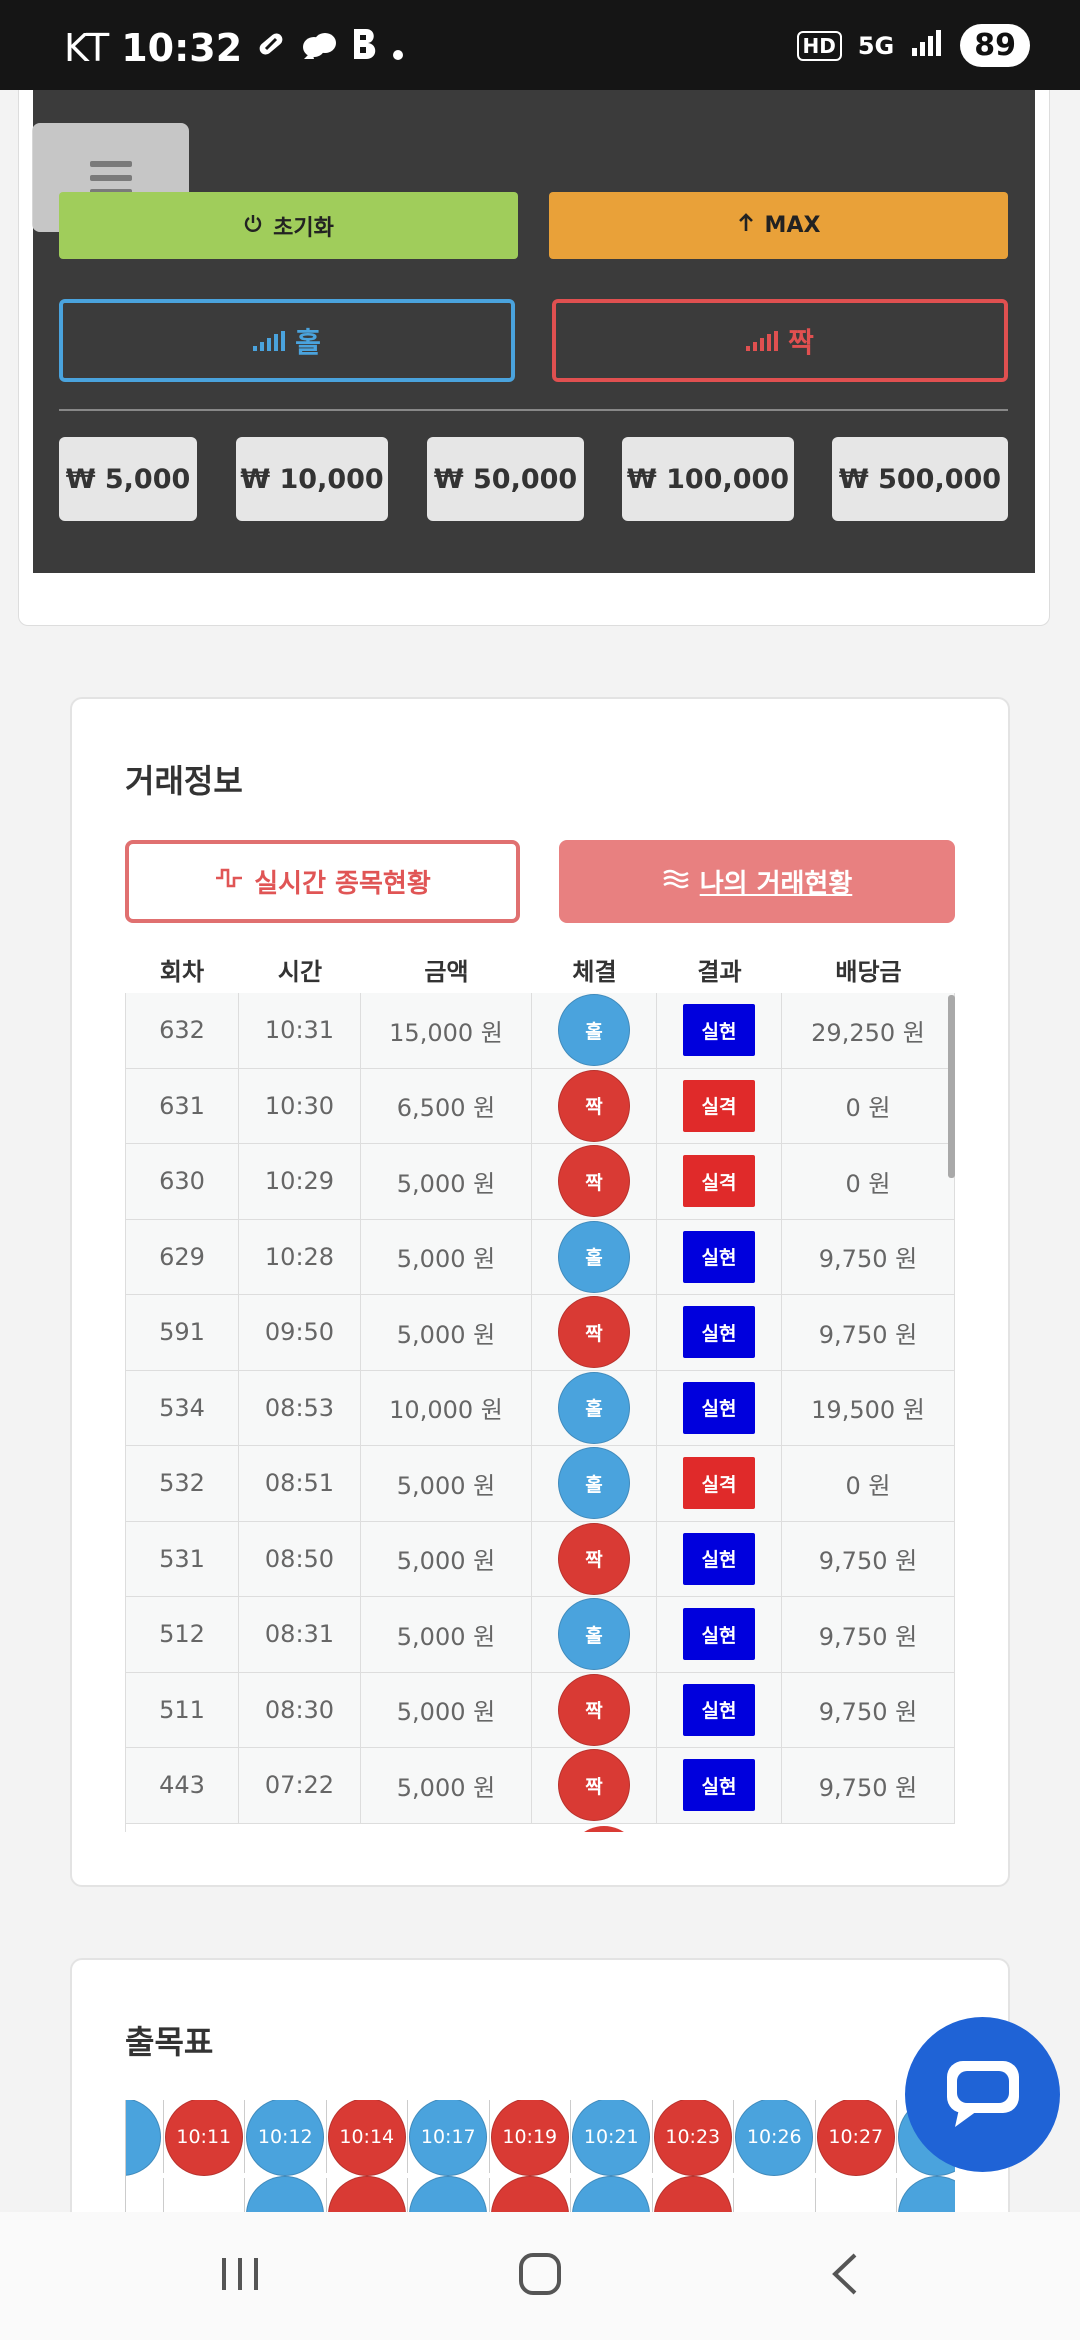 This screenshot has height=2340, width=1080. What do you see at coordinates (719, 971) in the screenshot?
I see `column-header: 결과` at bounding box center [719, 971].